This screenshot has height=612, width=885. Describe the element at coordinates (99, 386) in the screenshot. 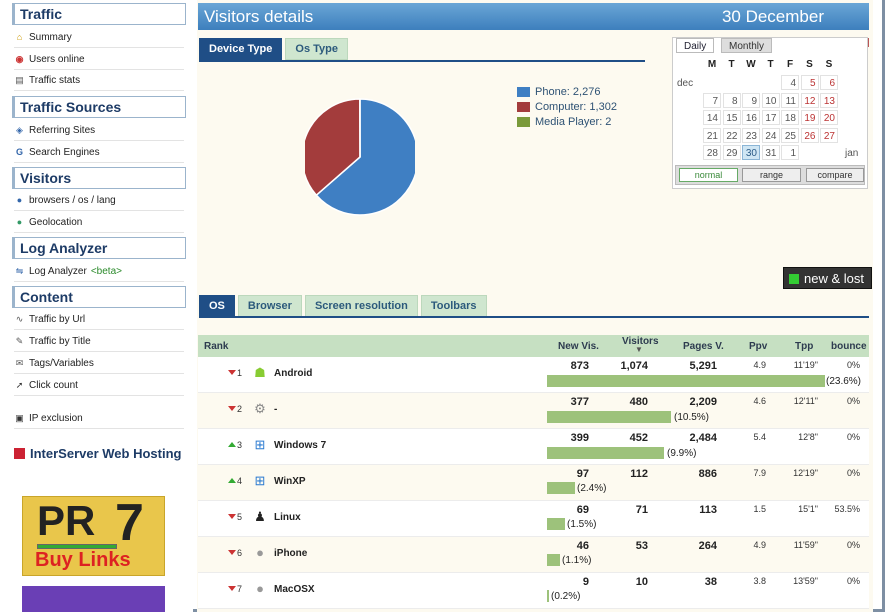

I see `sidebar-item-click-count: ➚ Click count` at that location.